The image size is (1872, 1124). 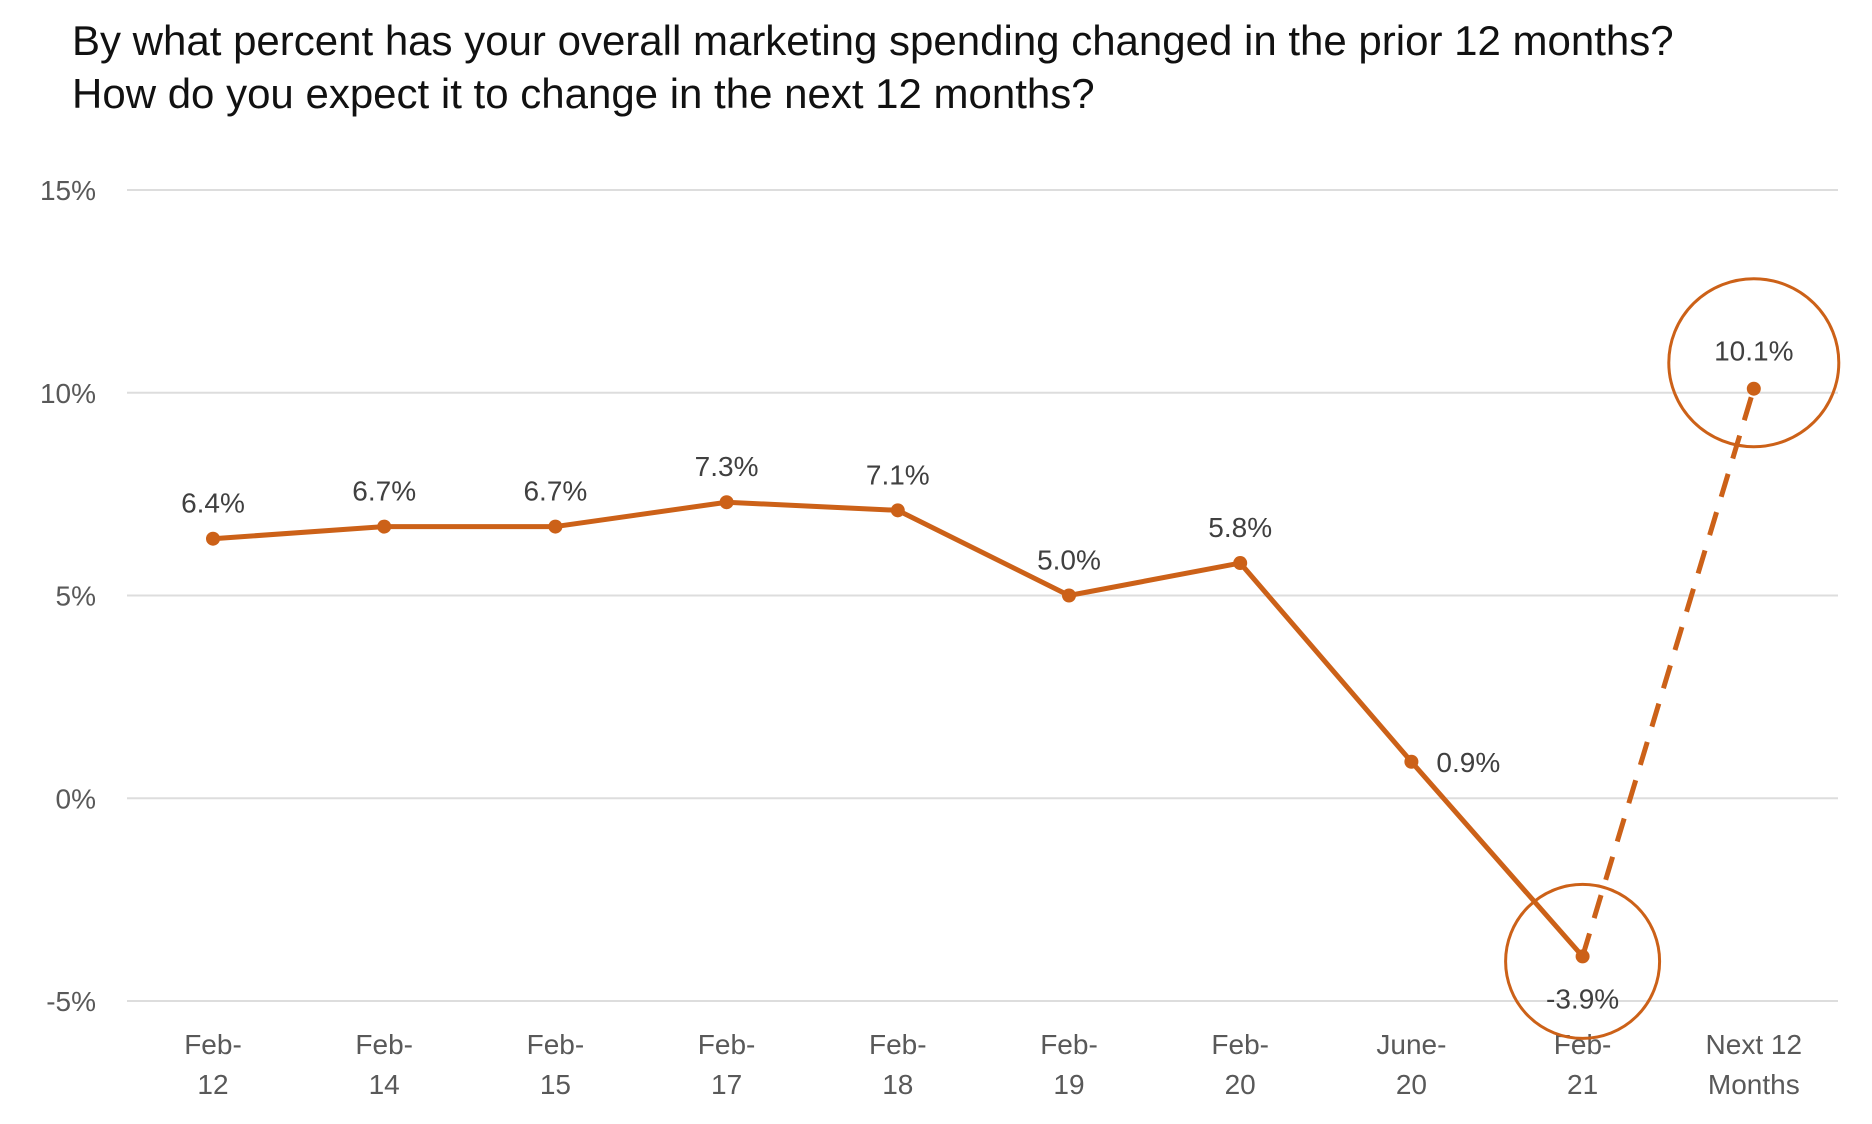 What do you see at coordinates (726, 1084) in the screenshot?
I see `x-tick-label: 17` at bounding box center [726, 1084].